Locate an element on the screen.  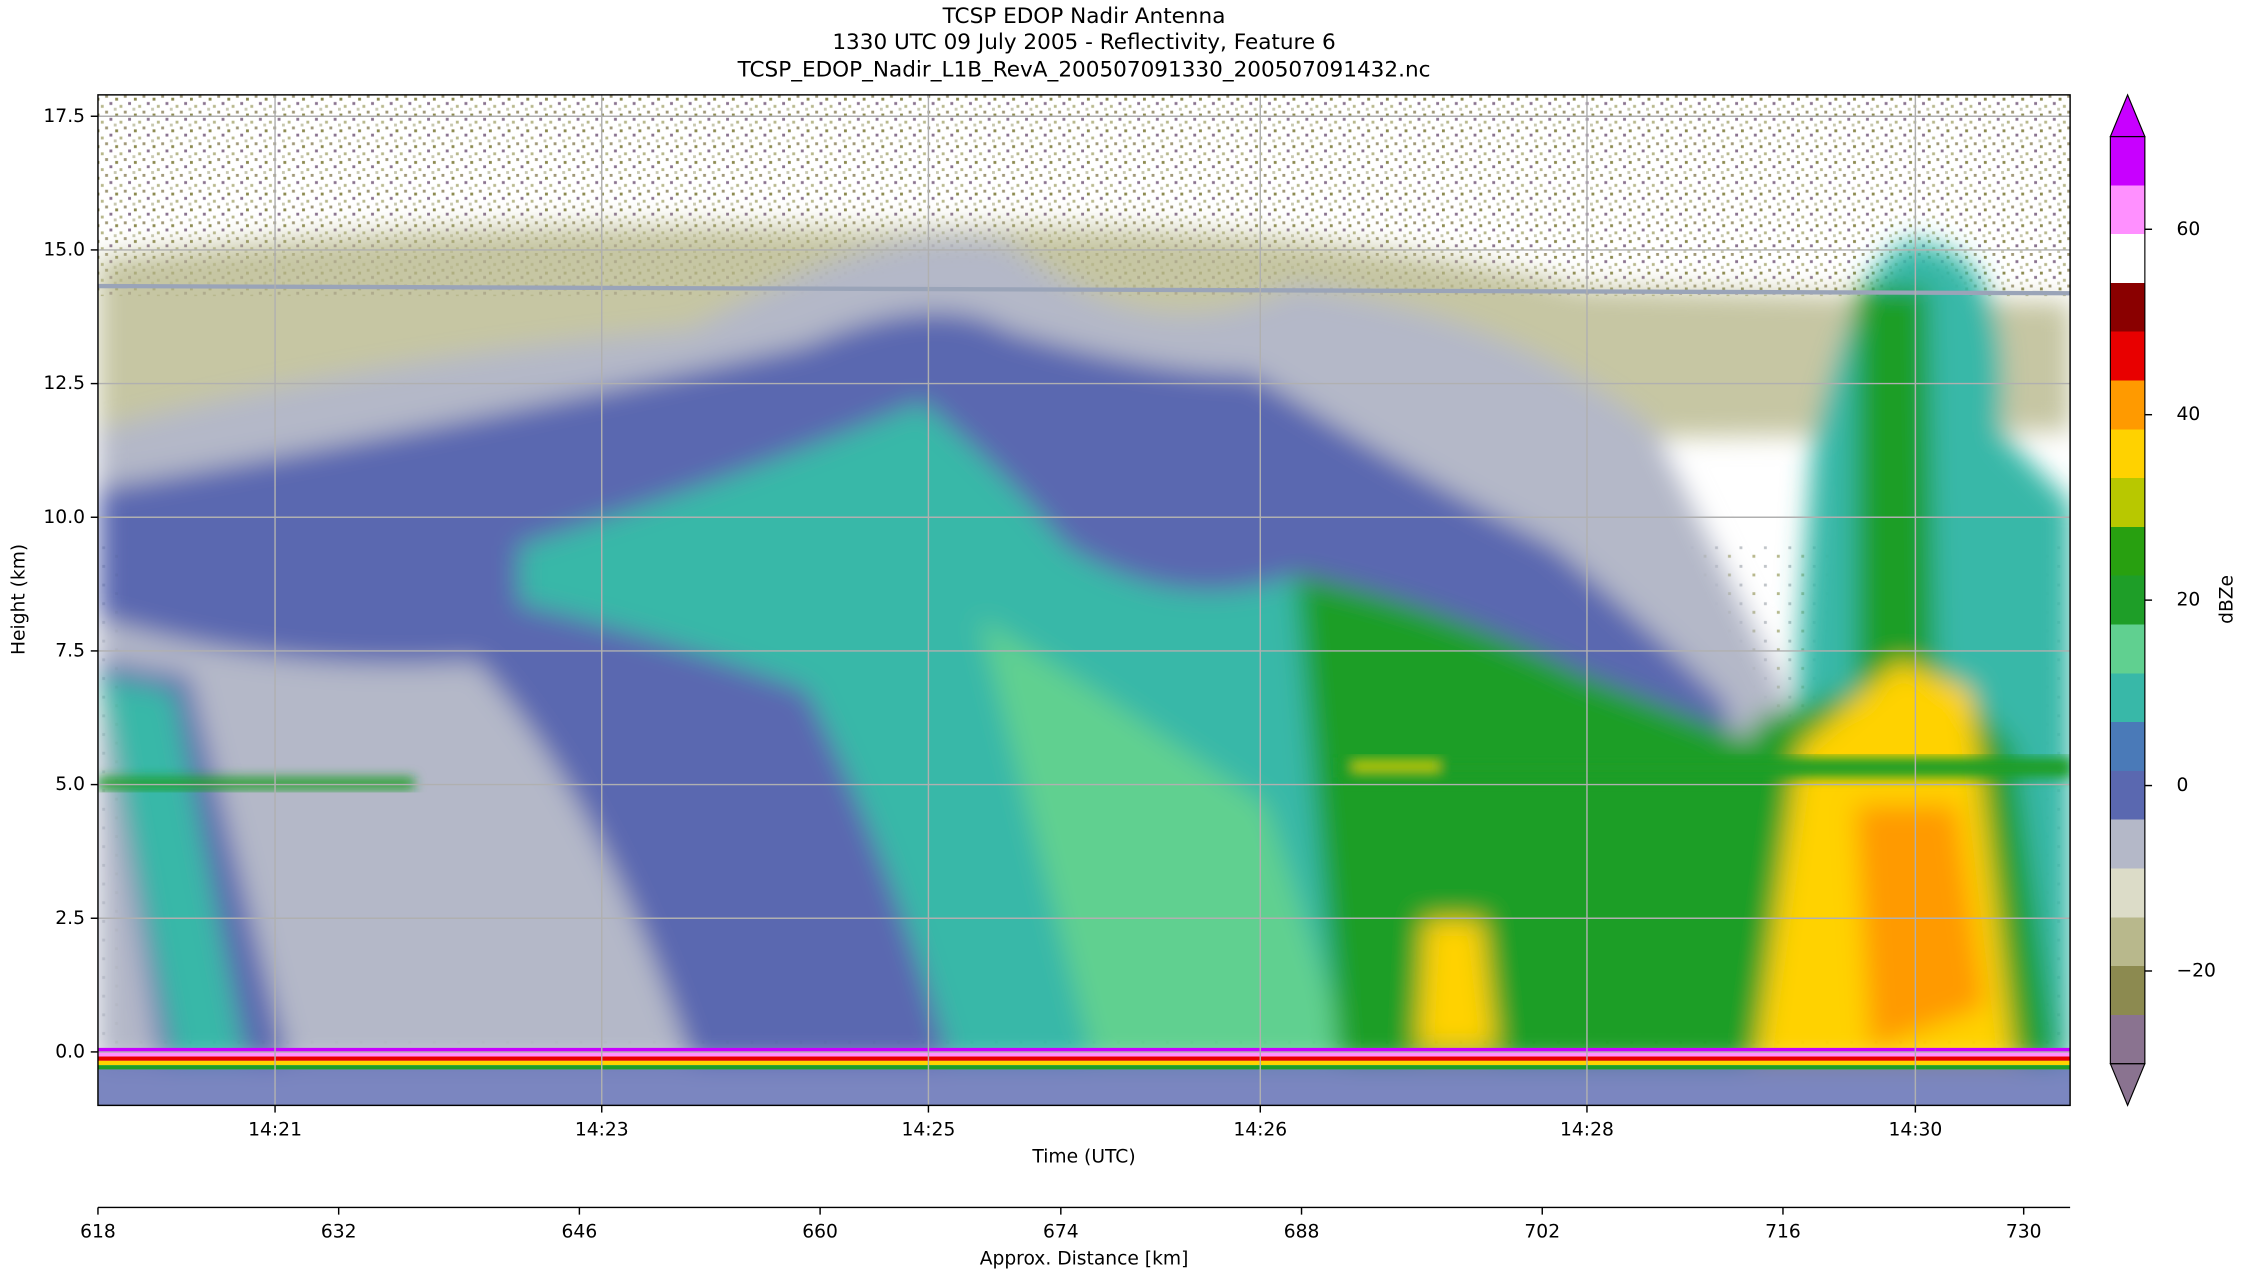
bright-band is located at coordinates (1084, 773).